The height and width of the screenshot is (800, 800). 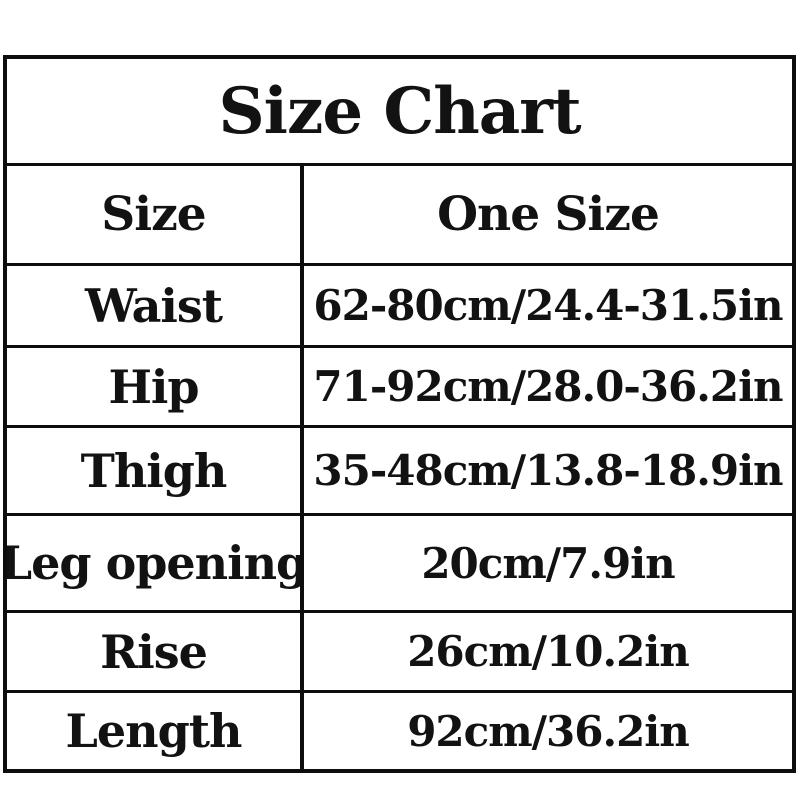 I want to click on table-row: Hip 71-92cm/28.0-36.2in, so click(x=399, y=385).